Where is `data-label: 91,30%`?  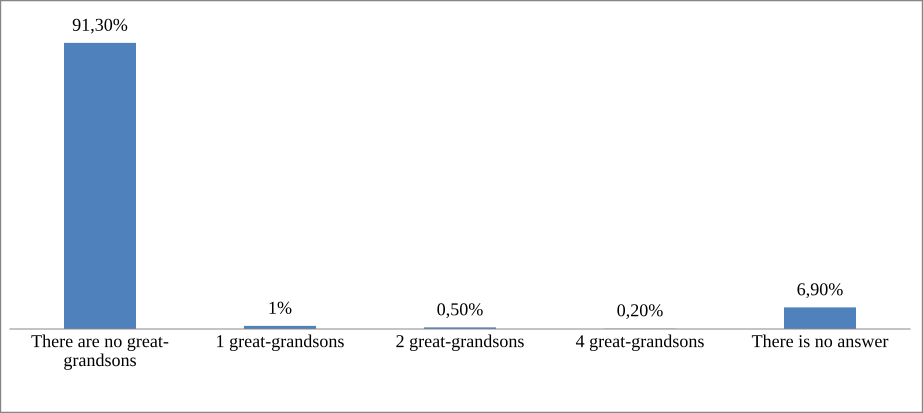 data-label: 91,30% is located at coordinates (100, 26).